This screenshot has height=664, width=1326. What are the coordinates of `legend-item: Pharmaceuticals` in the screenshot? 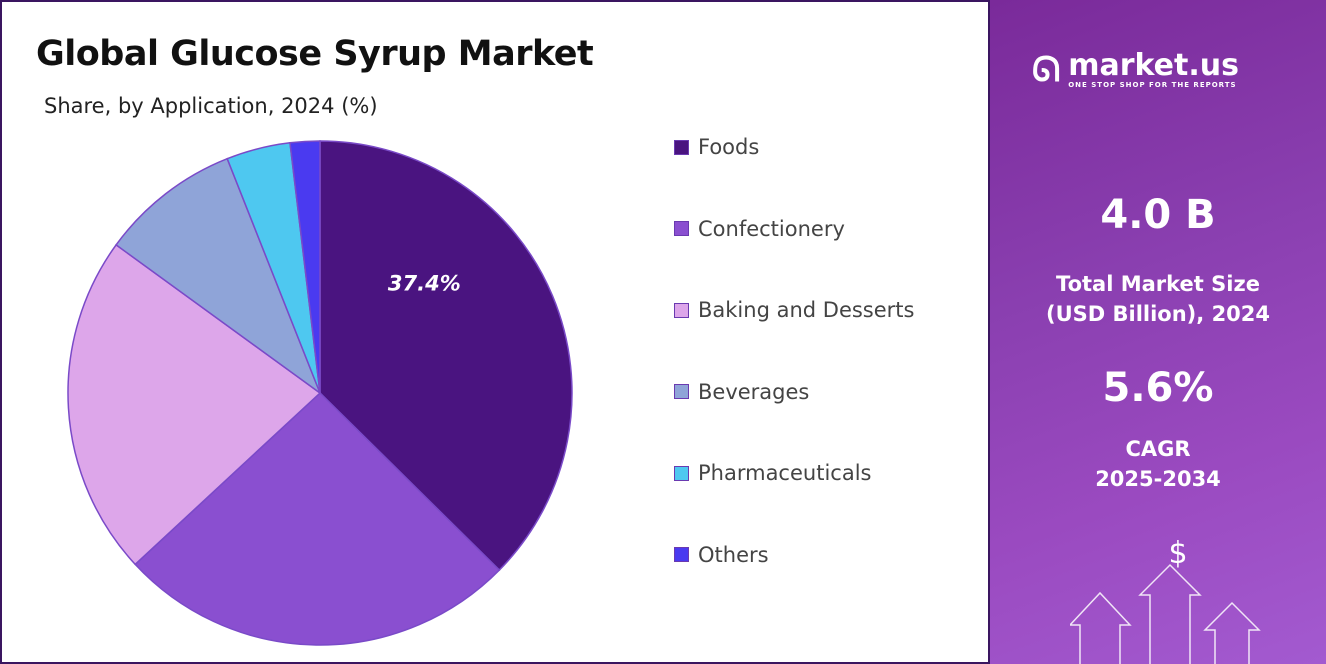 It's located at (772, 473).